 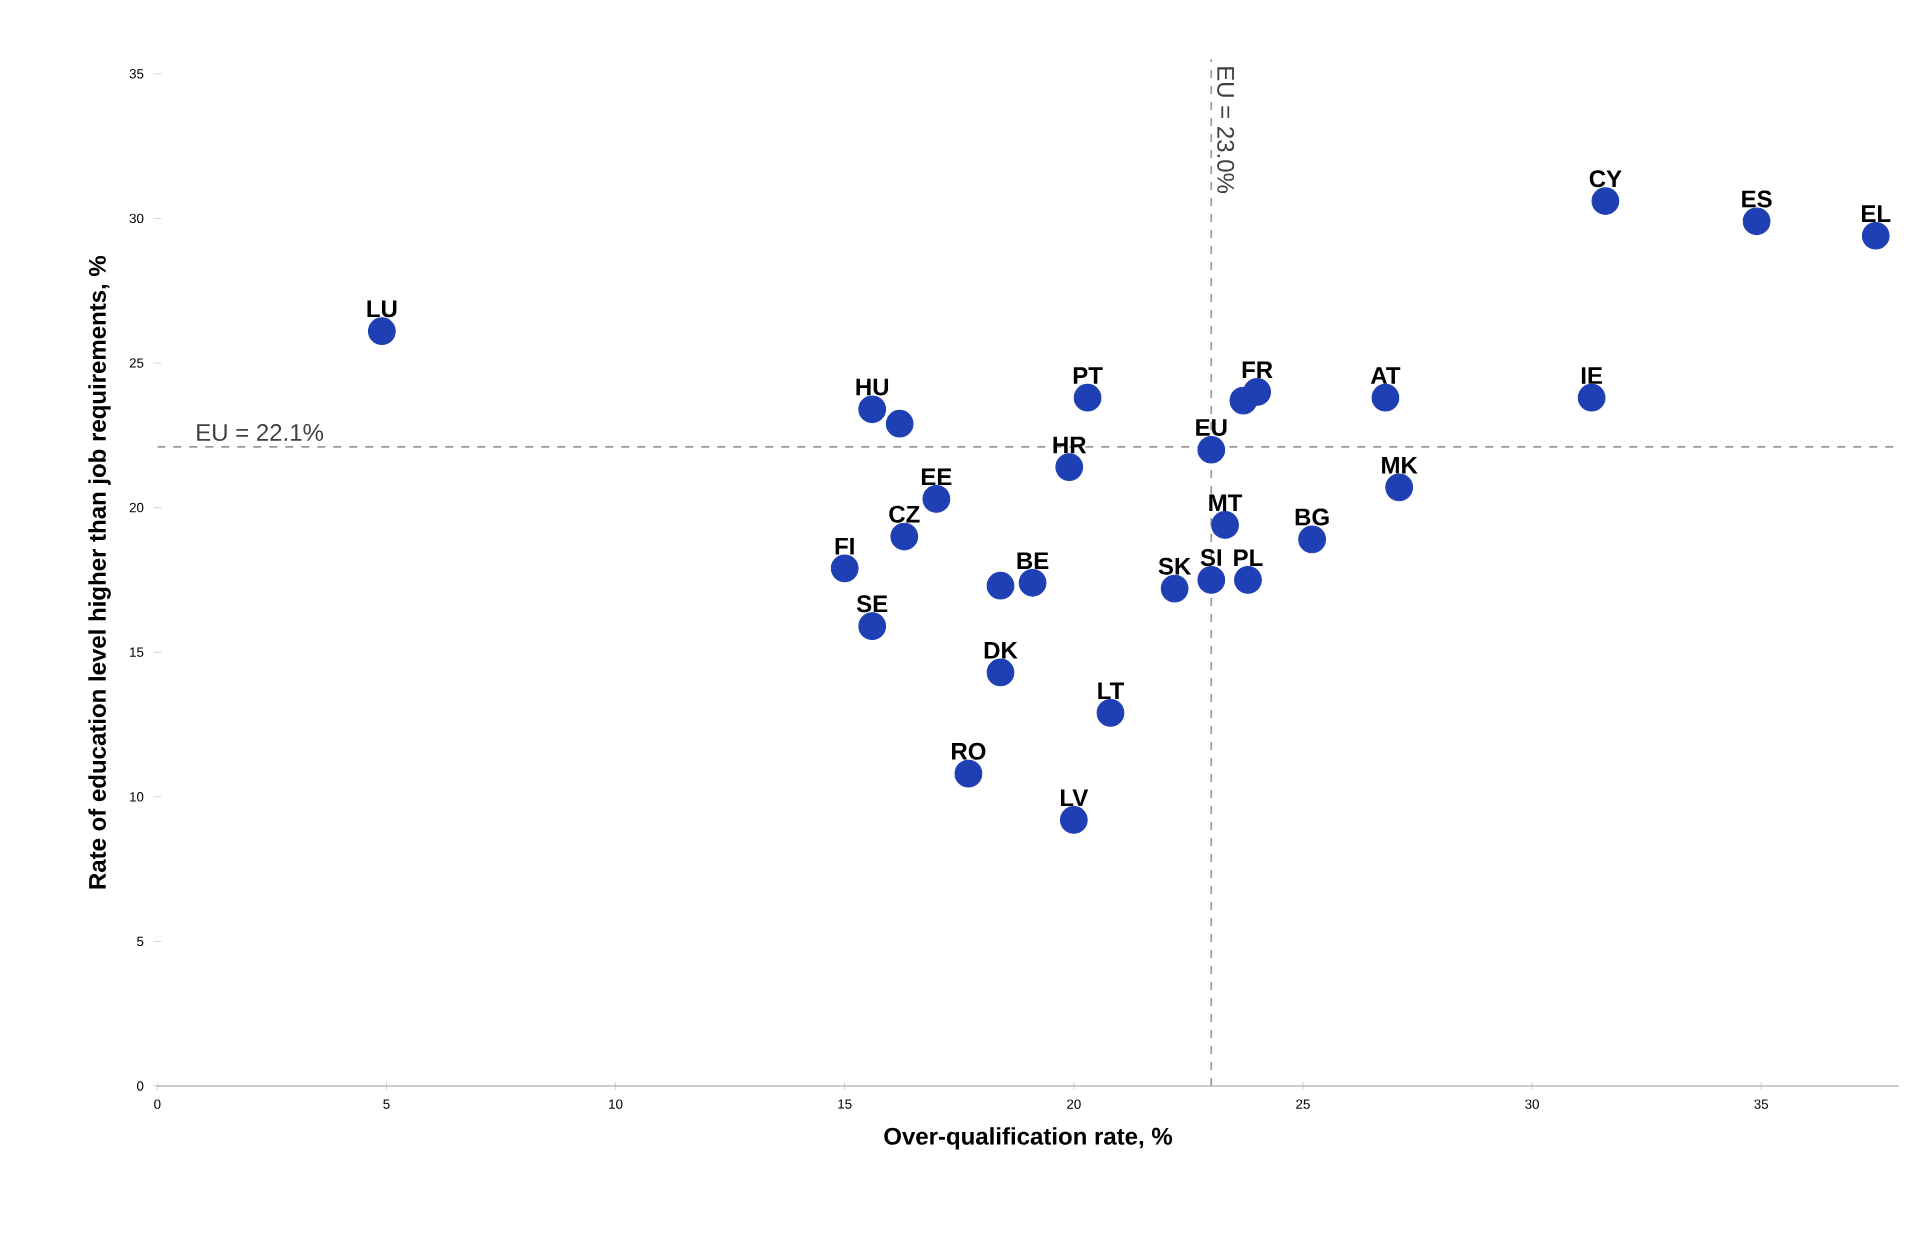 What do you see at coordinates (99, 572) in the screenshot?
I see `y-axis-title: Rate of education level higher than job requirements, %` at bounding box center [99, 572].